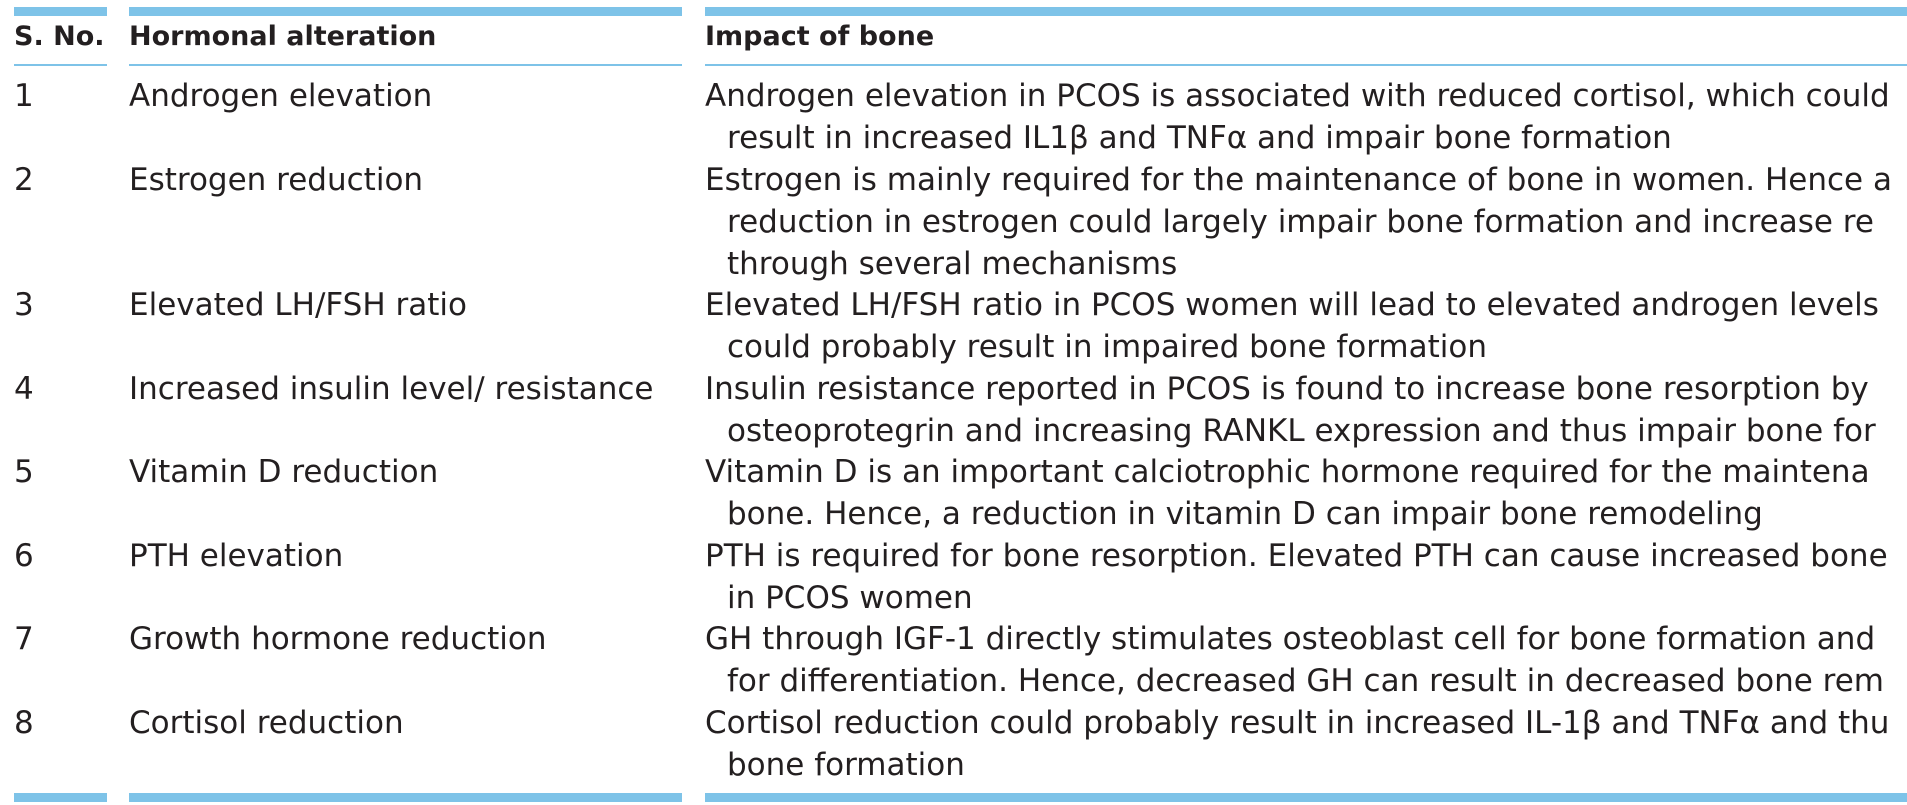  Describe the element at coordinates (298, 305) in the screenshot. I see `row-3-alteration: Elevated LH/FSH ratio` at that location.